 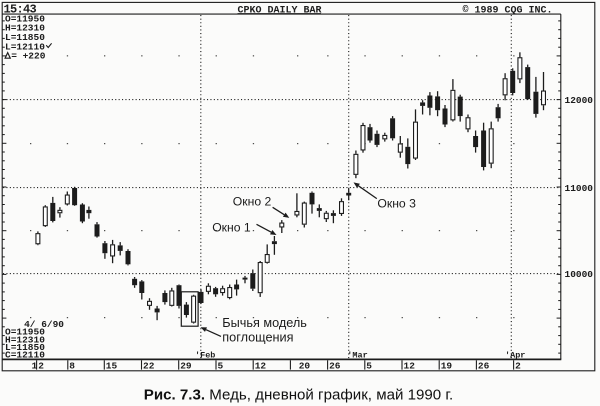 I want to click on svg-text: Окно 1, so click(x=231, y=228).